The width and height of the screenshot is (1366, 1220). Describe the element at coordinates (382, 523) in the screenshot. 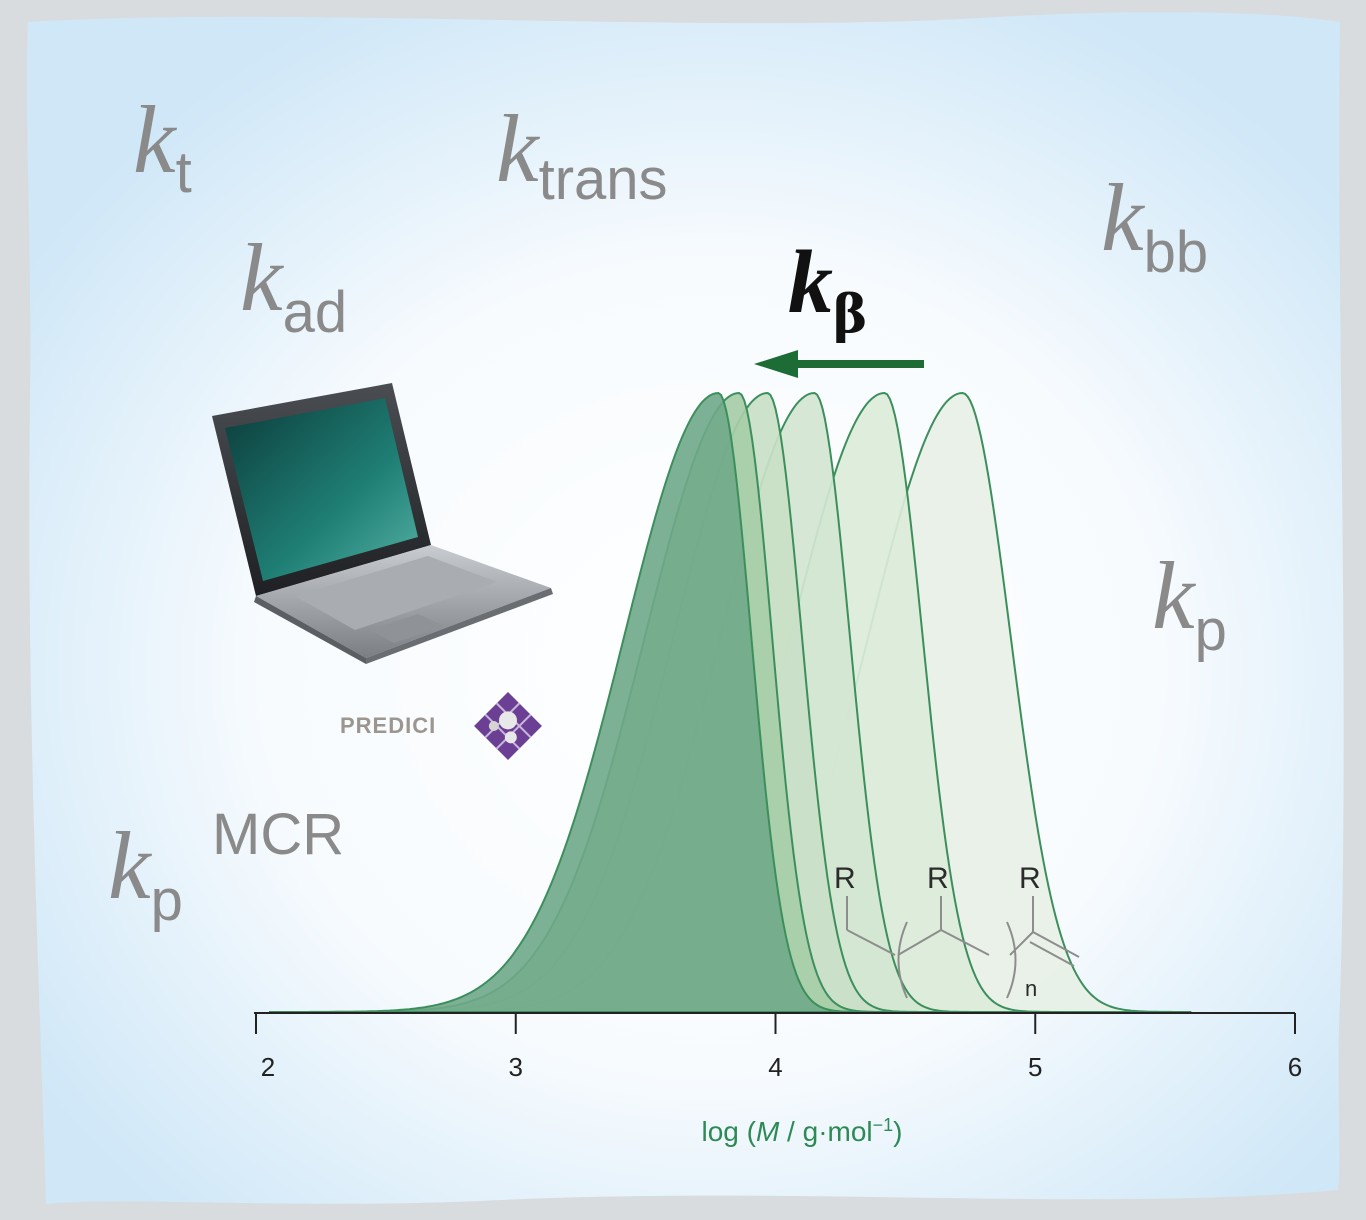

I see `laptop-icon` at that location.